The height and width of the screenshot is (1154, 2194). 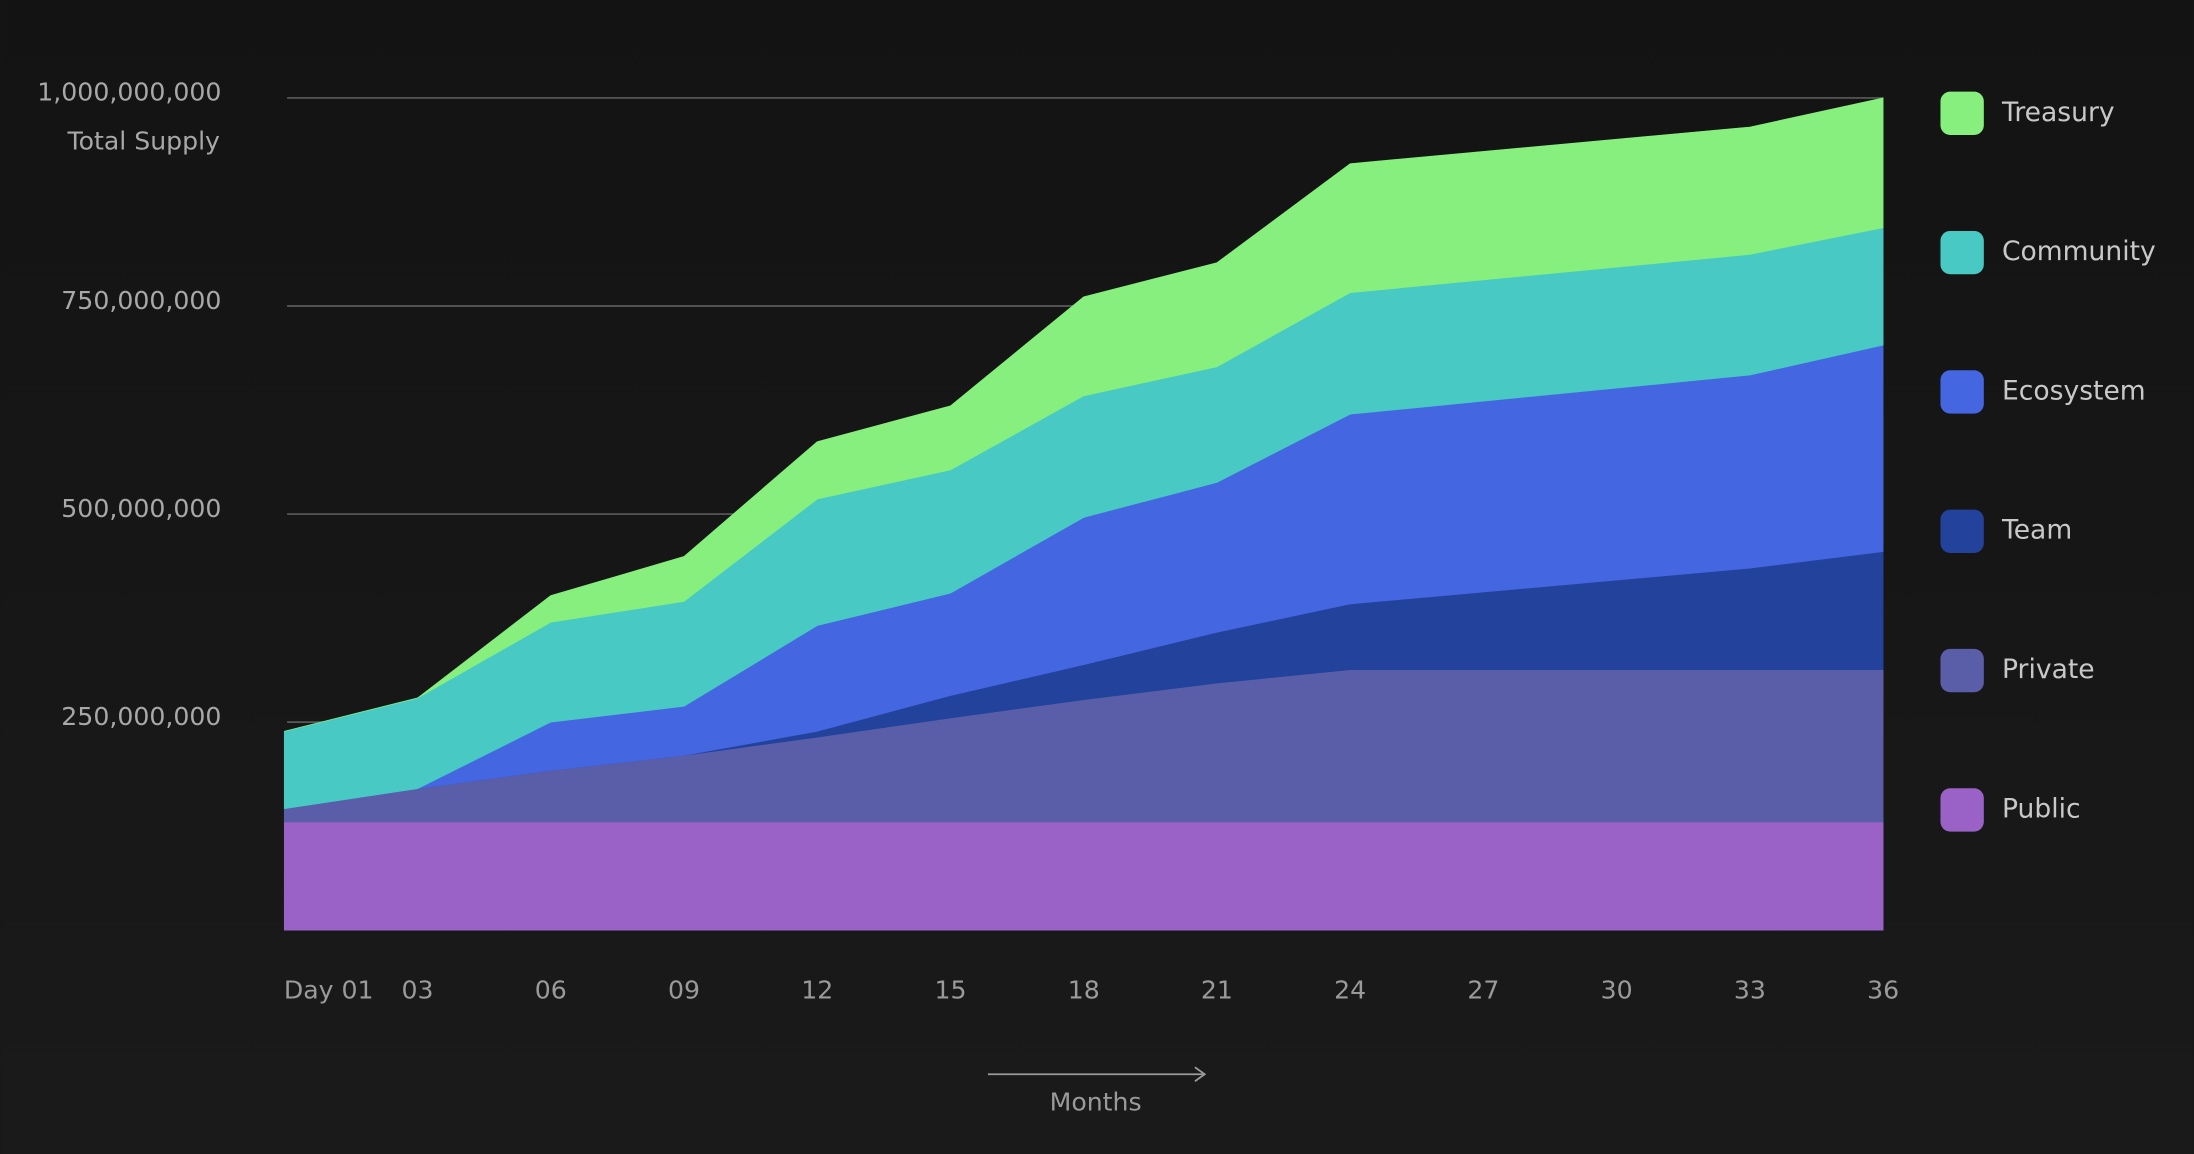 I want to click on legend-label: Community, so click(x=2079, y=251).